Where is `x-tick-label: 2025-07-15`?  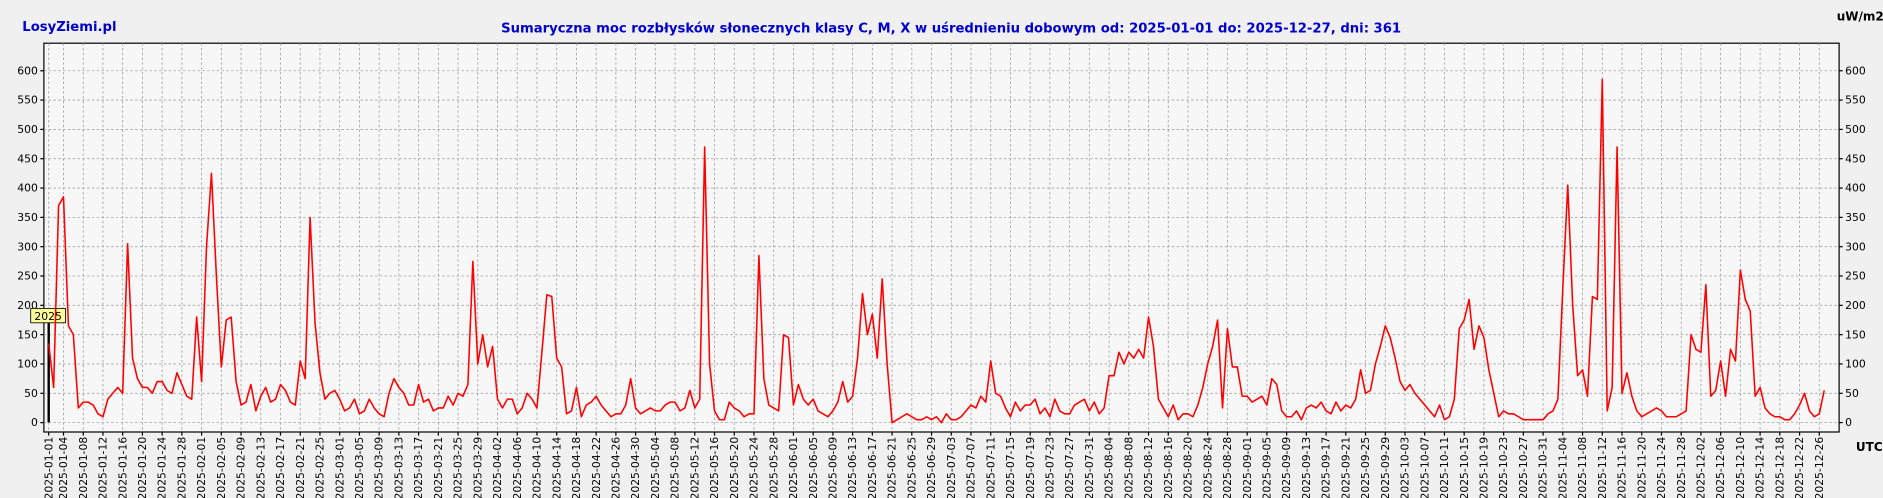
x-tick-label: 2025-07-15 is located at coordinates (1010, 467).